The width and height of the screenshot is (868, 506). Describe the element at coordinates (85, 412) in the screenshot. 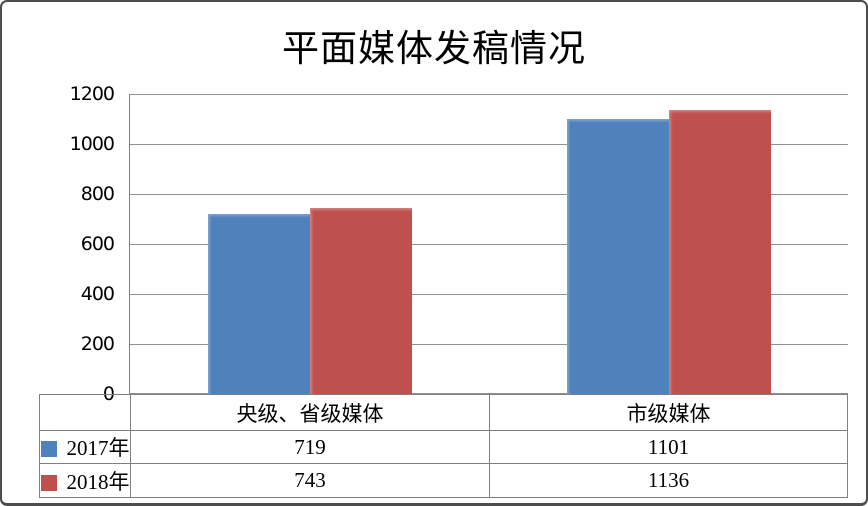

I see `table-spacer-cell` at that location.